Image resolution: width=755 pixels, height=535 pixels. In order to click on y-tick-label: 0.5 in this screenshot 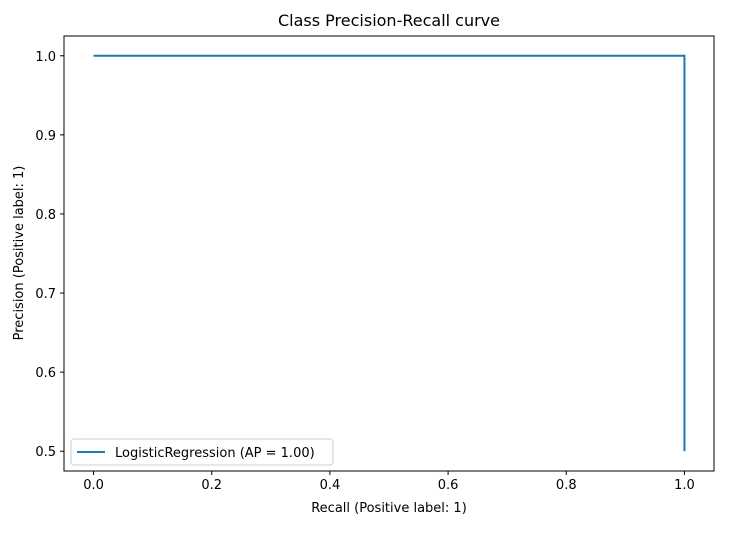, I will do `click(45, 452)`.